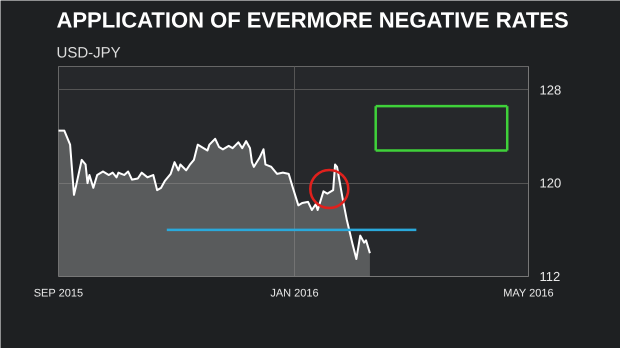 The image size is (620, 348). Describe the element at coordinates (312, 20) in the screenshot. I see `chart-title: APPLICATION OF EVERMORE NEGATIVE RATES` at that location.